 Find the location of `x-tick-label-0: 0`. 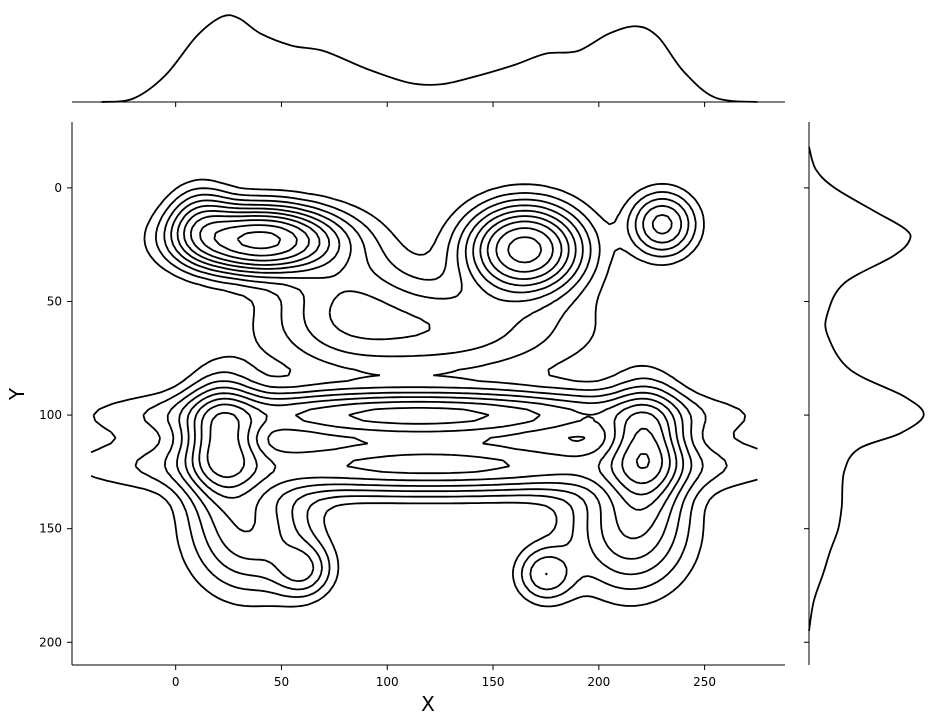

x-tick-label-0: 0 is located at coordinates (176, 682).